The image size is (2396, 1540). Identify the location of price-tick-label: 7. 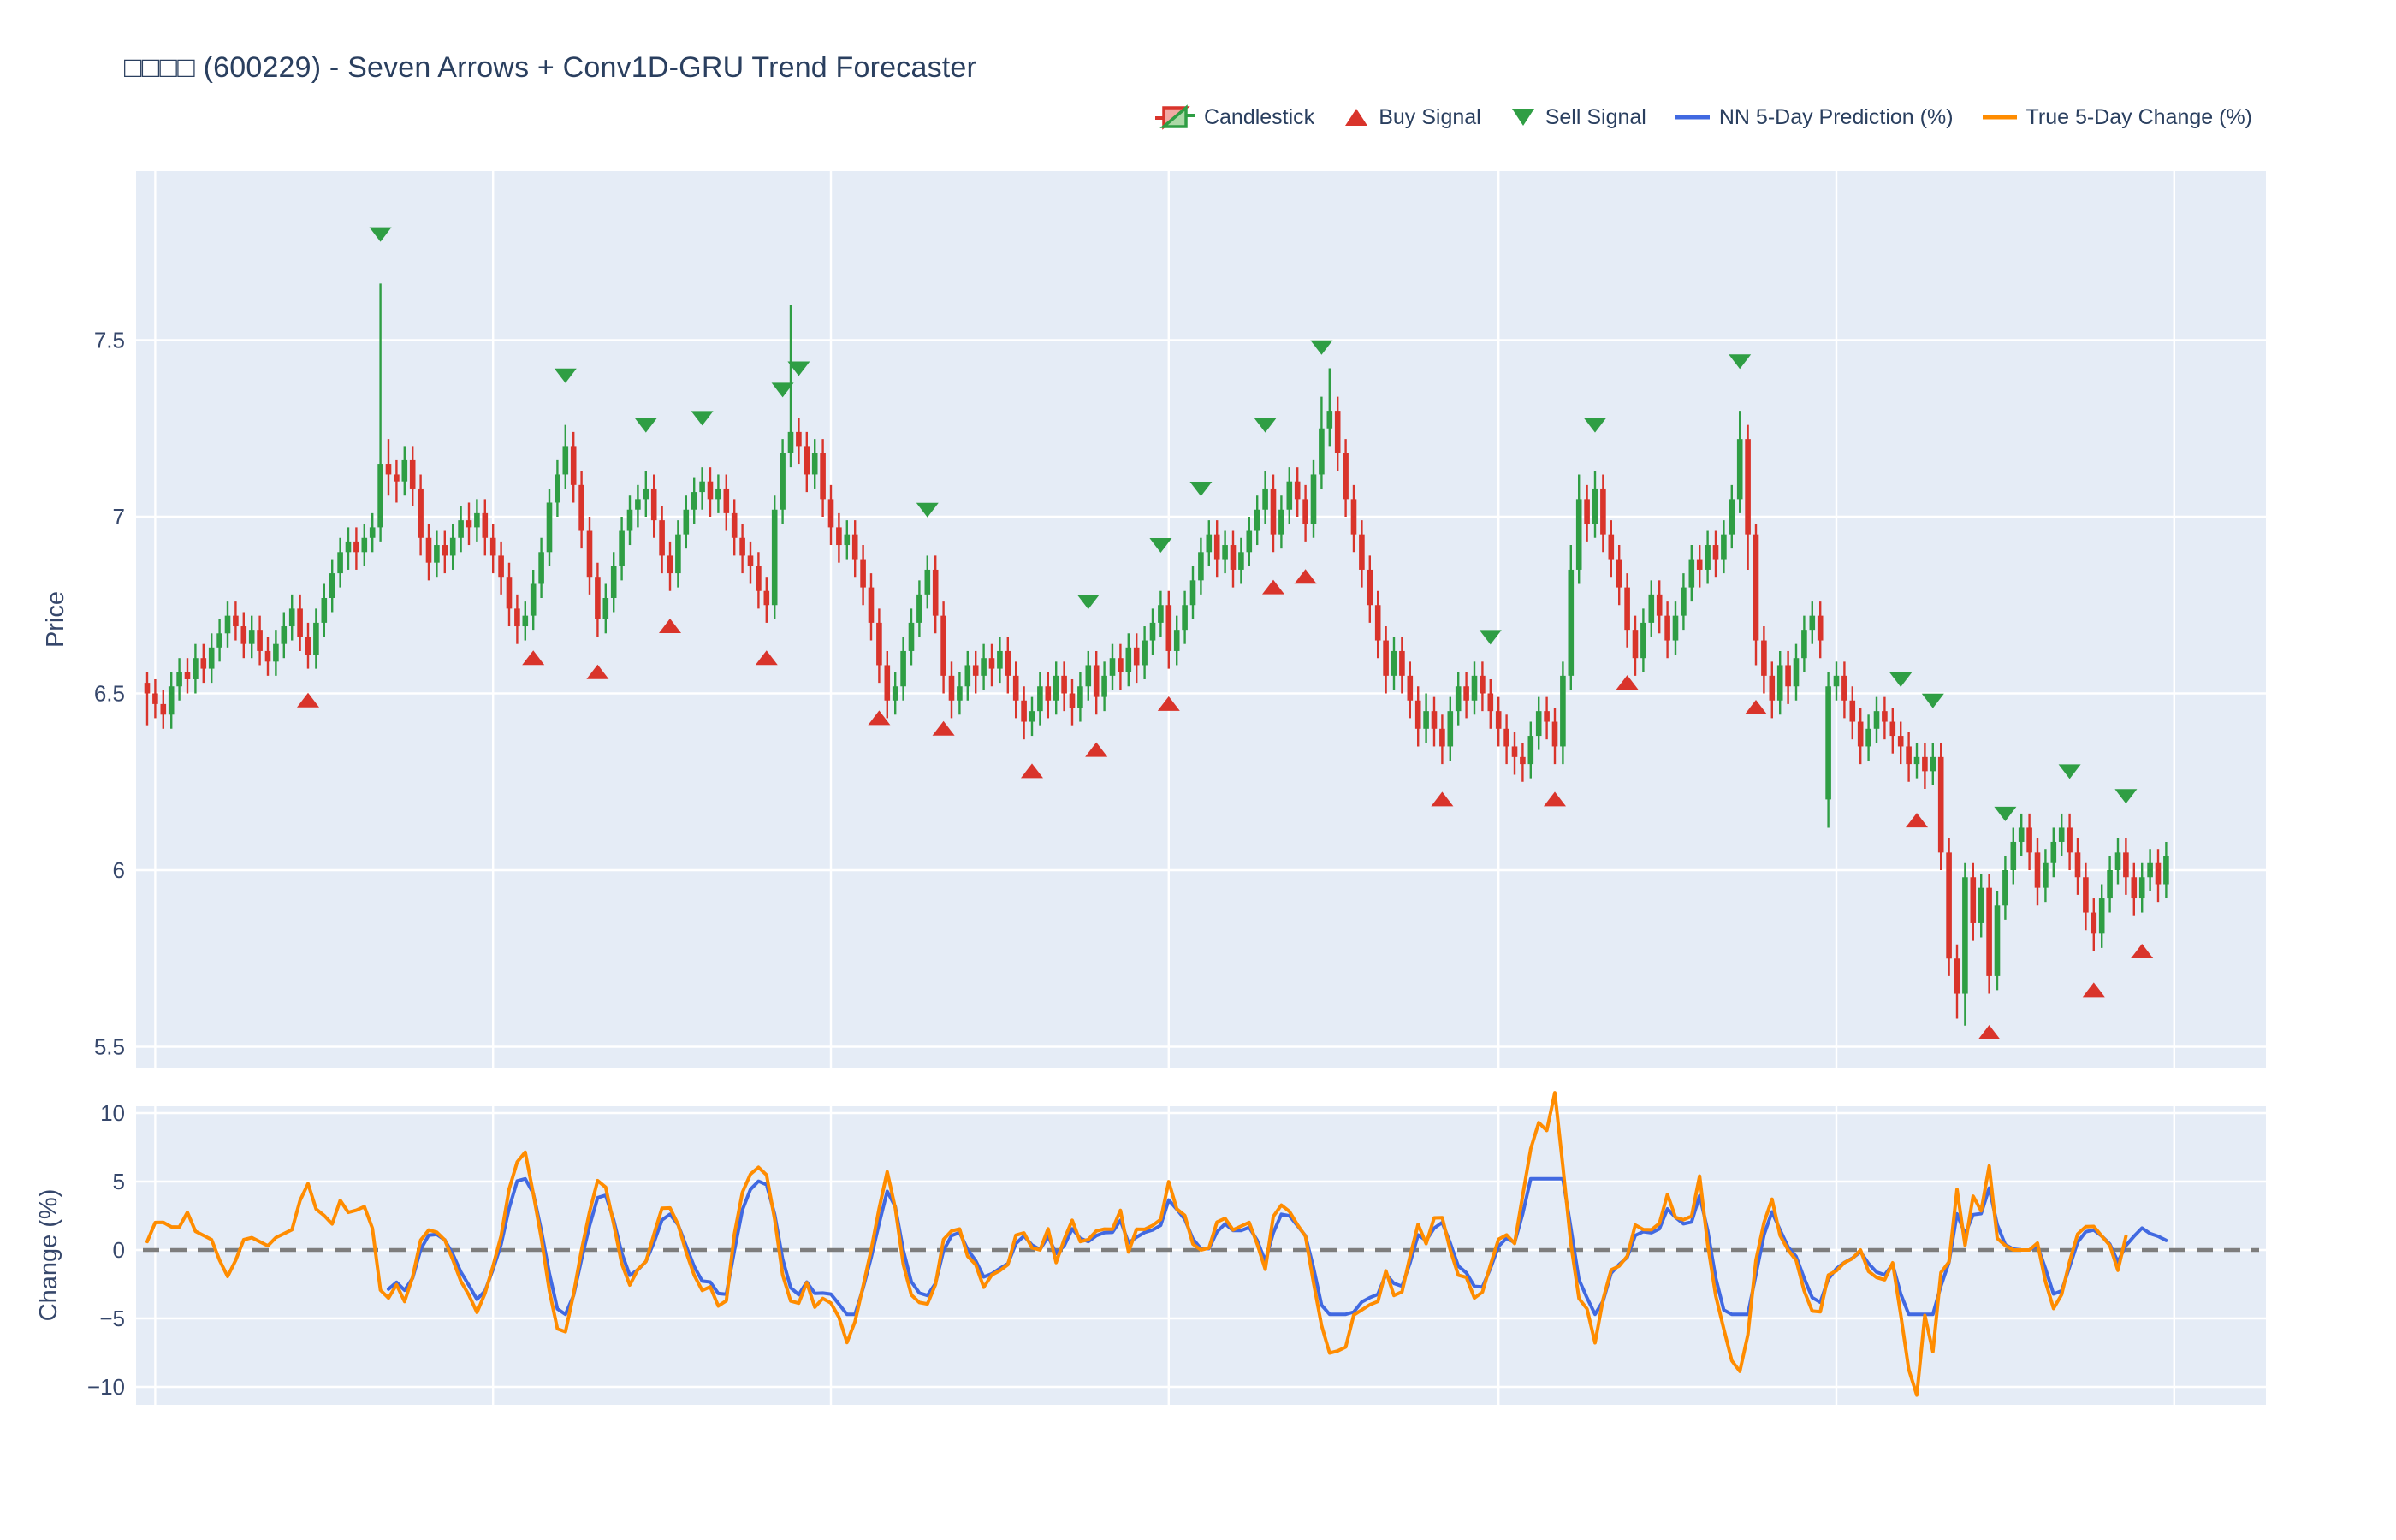
(119, 517).